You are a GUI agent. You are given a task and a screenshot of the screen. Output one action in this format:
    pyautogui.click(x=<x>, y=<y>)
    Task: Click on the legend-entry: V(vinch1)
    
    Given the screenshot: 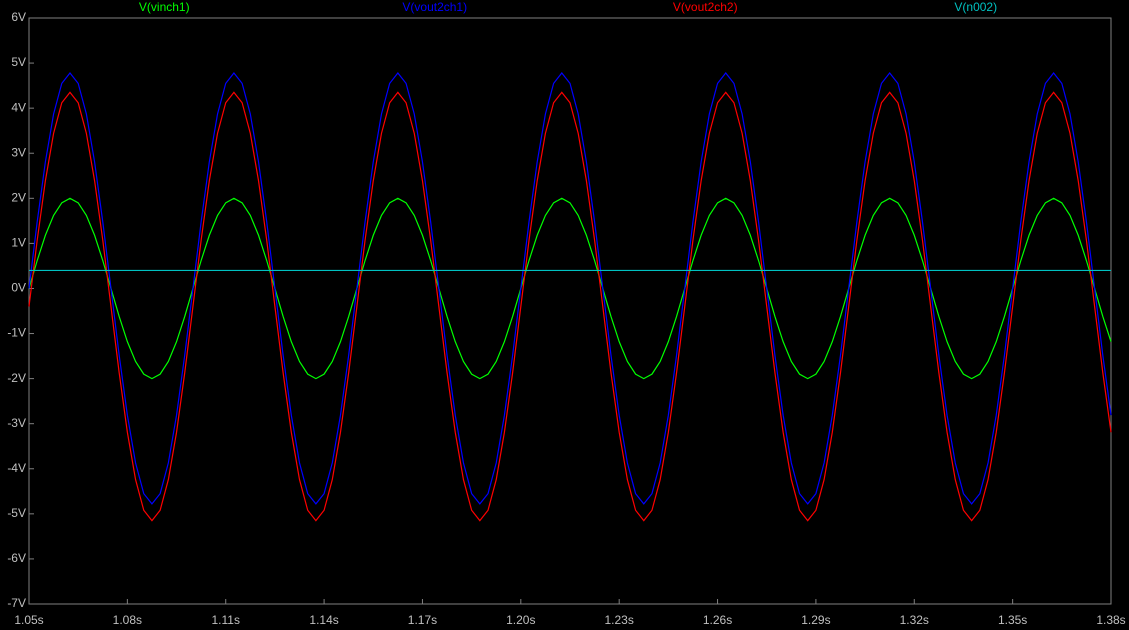 What is the action you would take?
    pyautogui.click(x=164, y=7)
    